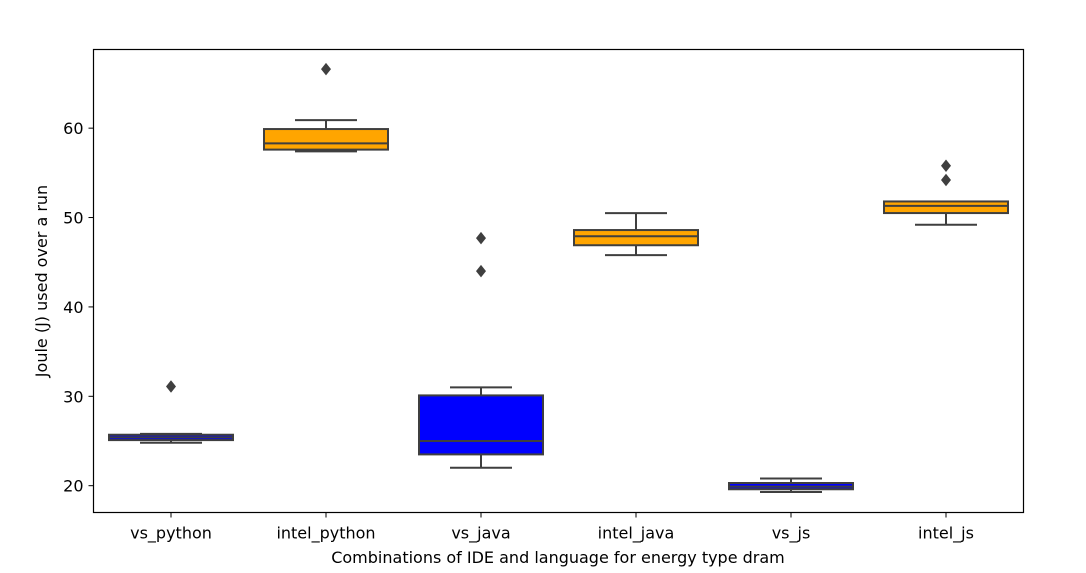 The height and width of the screenshot is (573, 1086). Describe the element at coordinates (73, 128) in the screenshot. I see `y-tick-label: 60` at that location.